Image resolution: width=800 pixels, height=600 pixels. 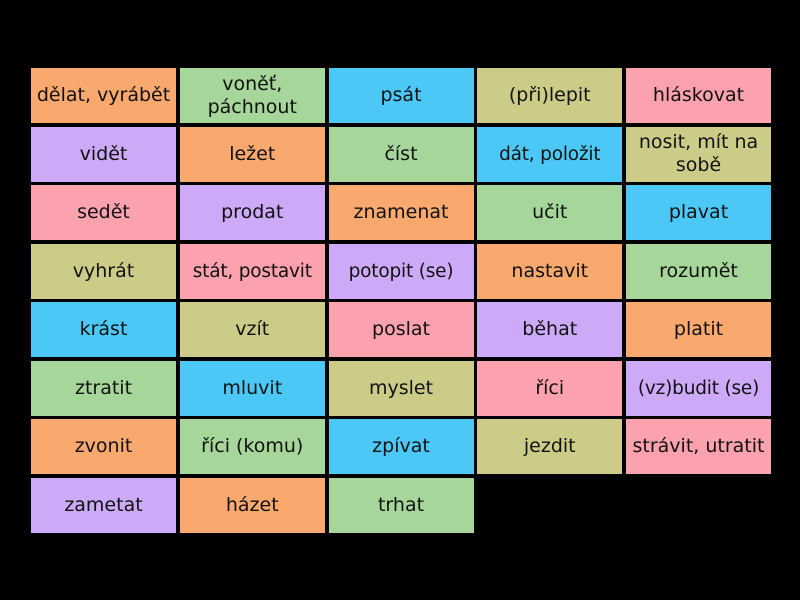 I want to click on word-tile-label: sedět, so click(x=103, y=212).